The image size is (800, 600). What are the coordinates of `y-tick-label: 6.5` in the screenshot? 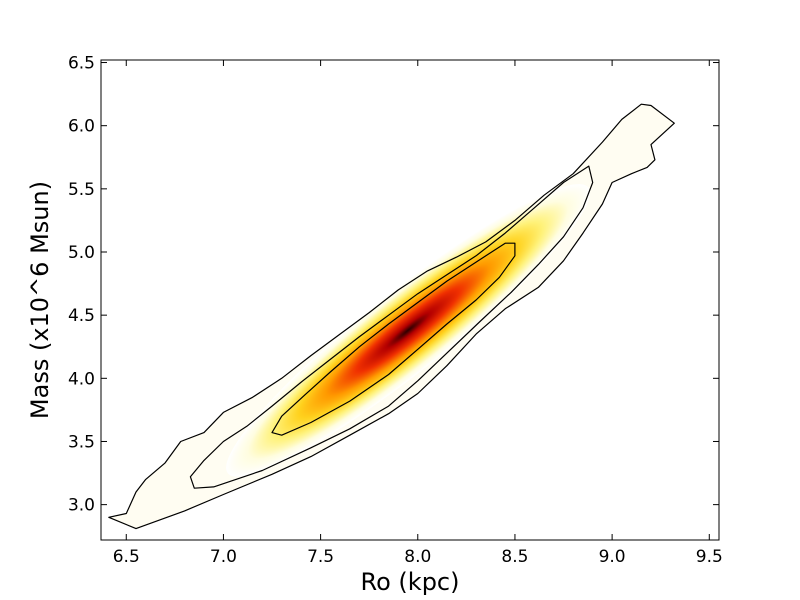 It's located at (81, 64).